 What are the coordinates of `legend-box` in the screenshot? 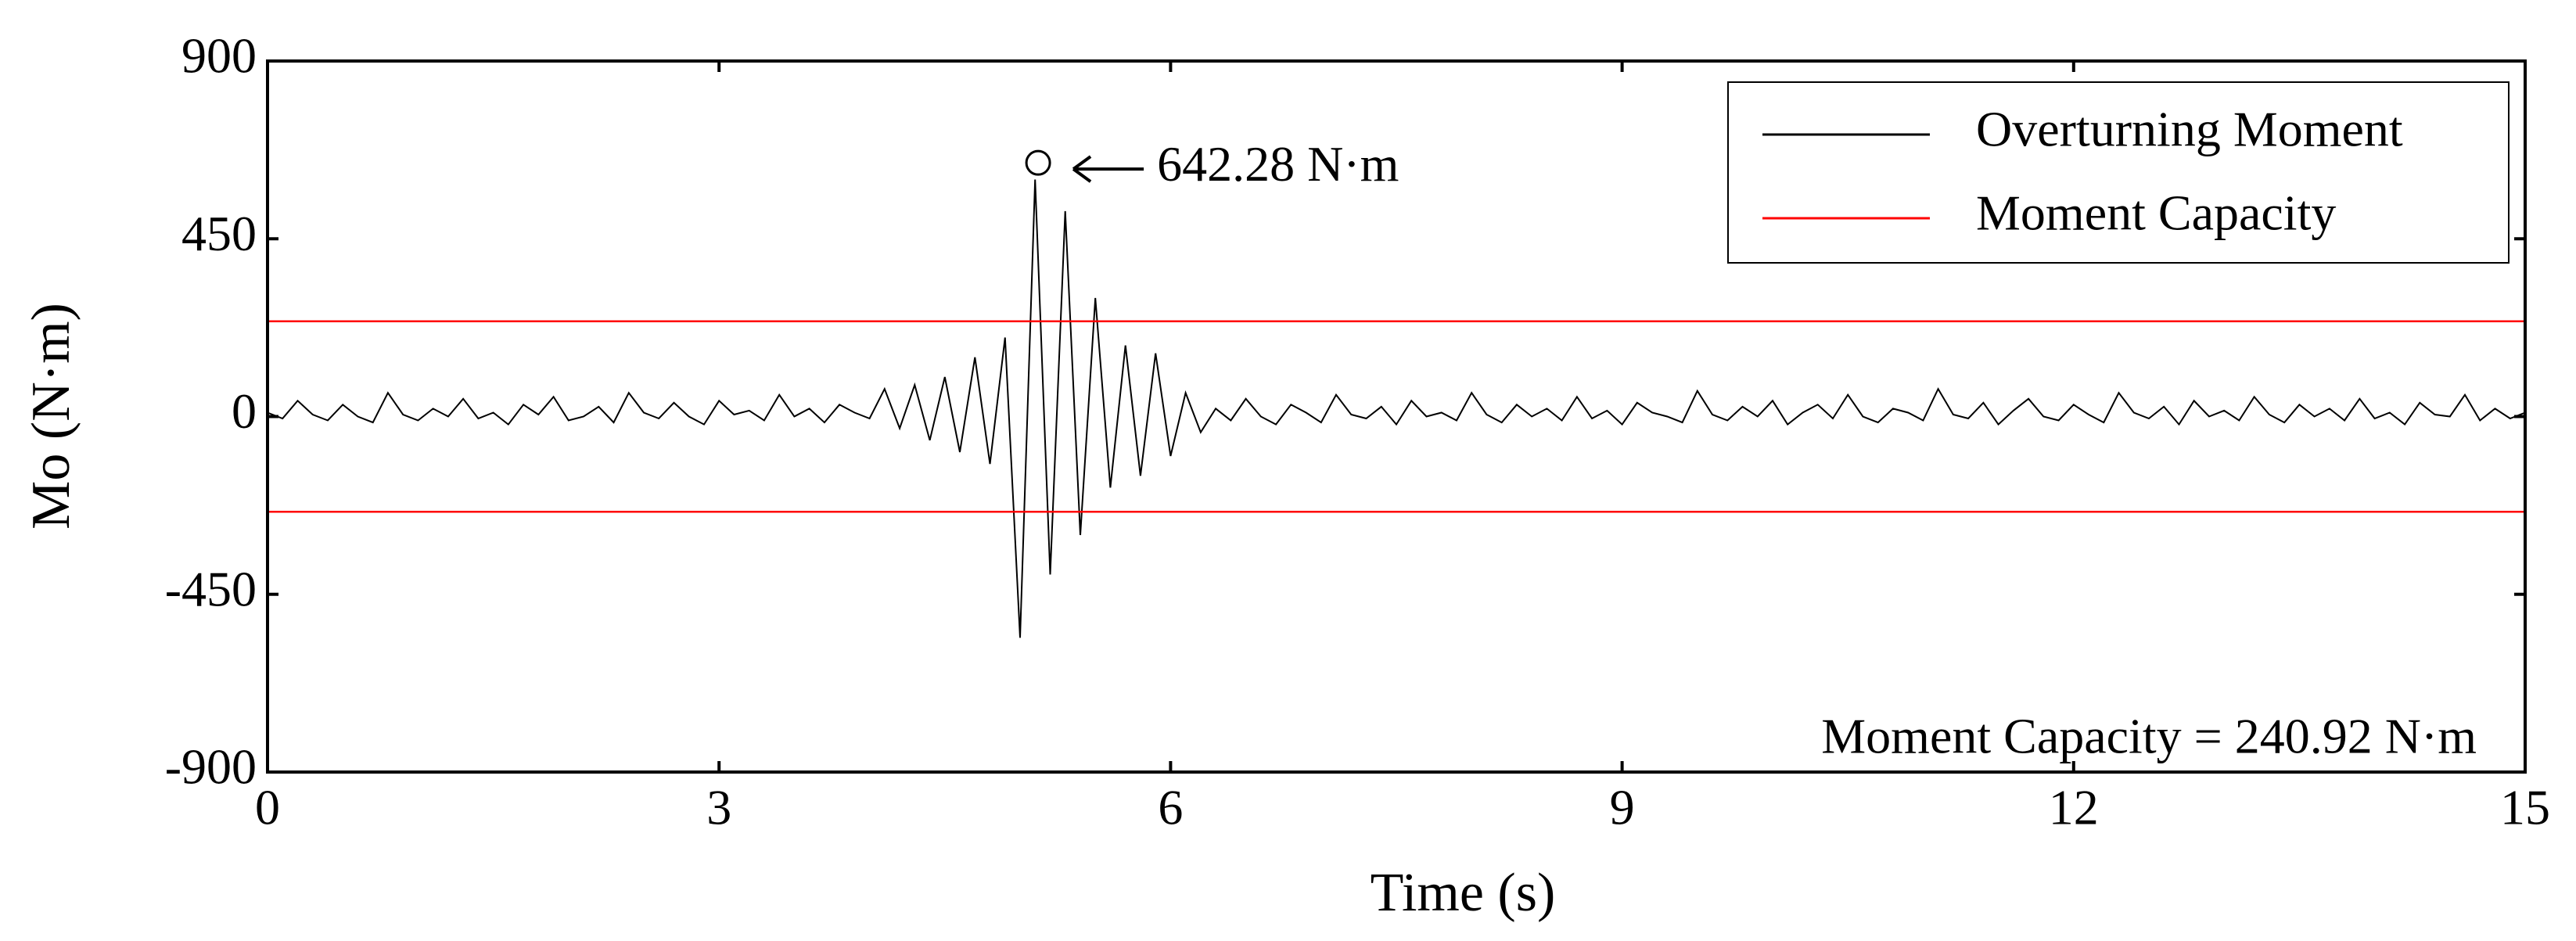 It's located at (2118, 172).